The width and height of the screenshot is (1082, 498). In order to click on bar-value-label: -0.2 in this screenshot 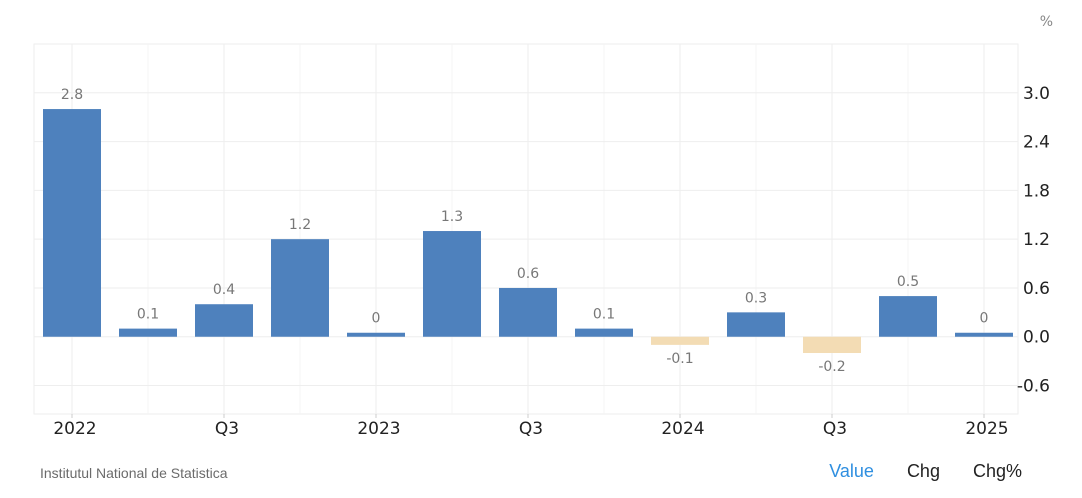, I will do `click(831, 367)`.